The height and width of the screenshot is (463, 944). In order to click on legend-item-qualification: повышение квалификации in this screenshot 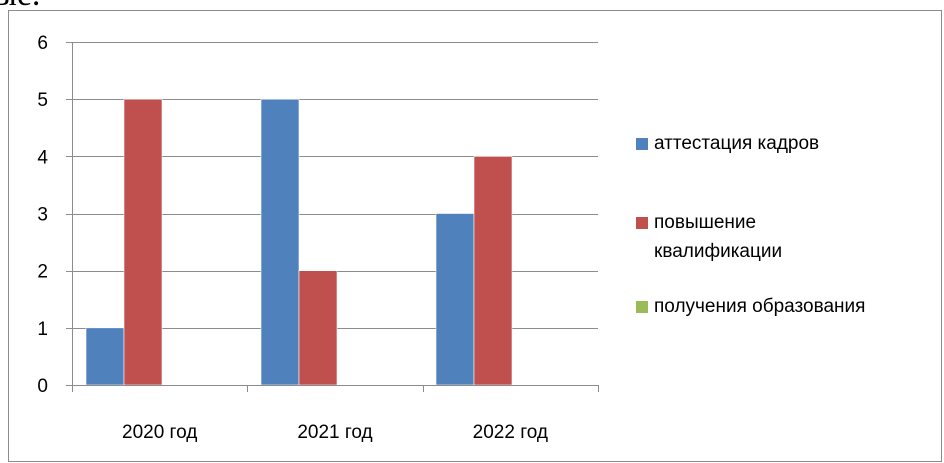, I will do `click(709, 238)`.